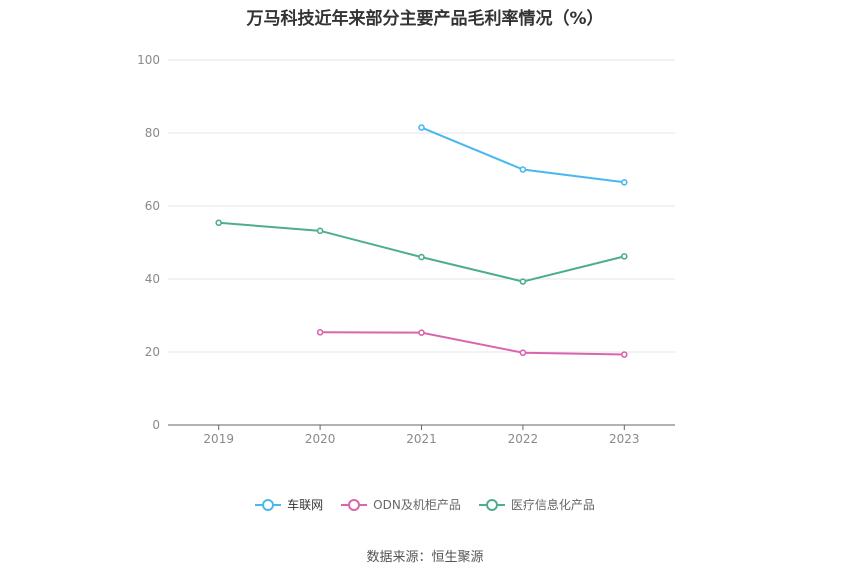  I want to click on x-tick-labels: 2019 2020 2021 2022 2023, so click(421, 439).